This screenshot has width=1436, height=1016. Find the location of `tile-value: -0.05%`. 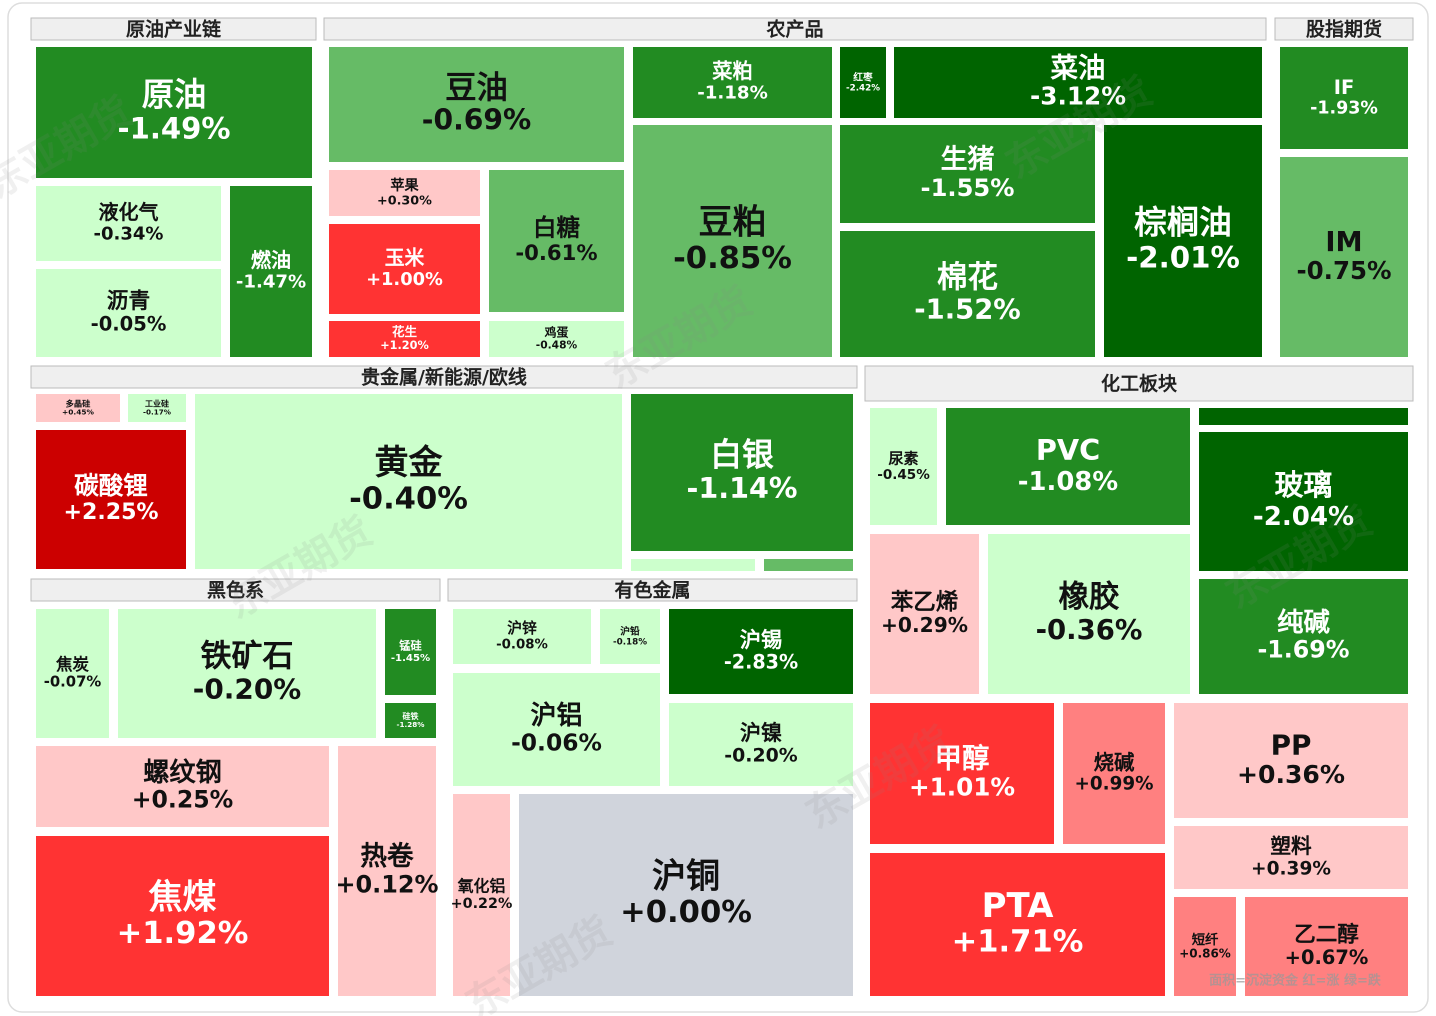

tile-value: -0.05% is located at coordinates (129, 323).